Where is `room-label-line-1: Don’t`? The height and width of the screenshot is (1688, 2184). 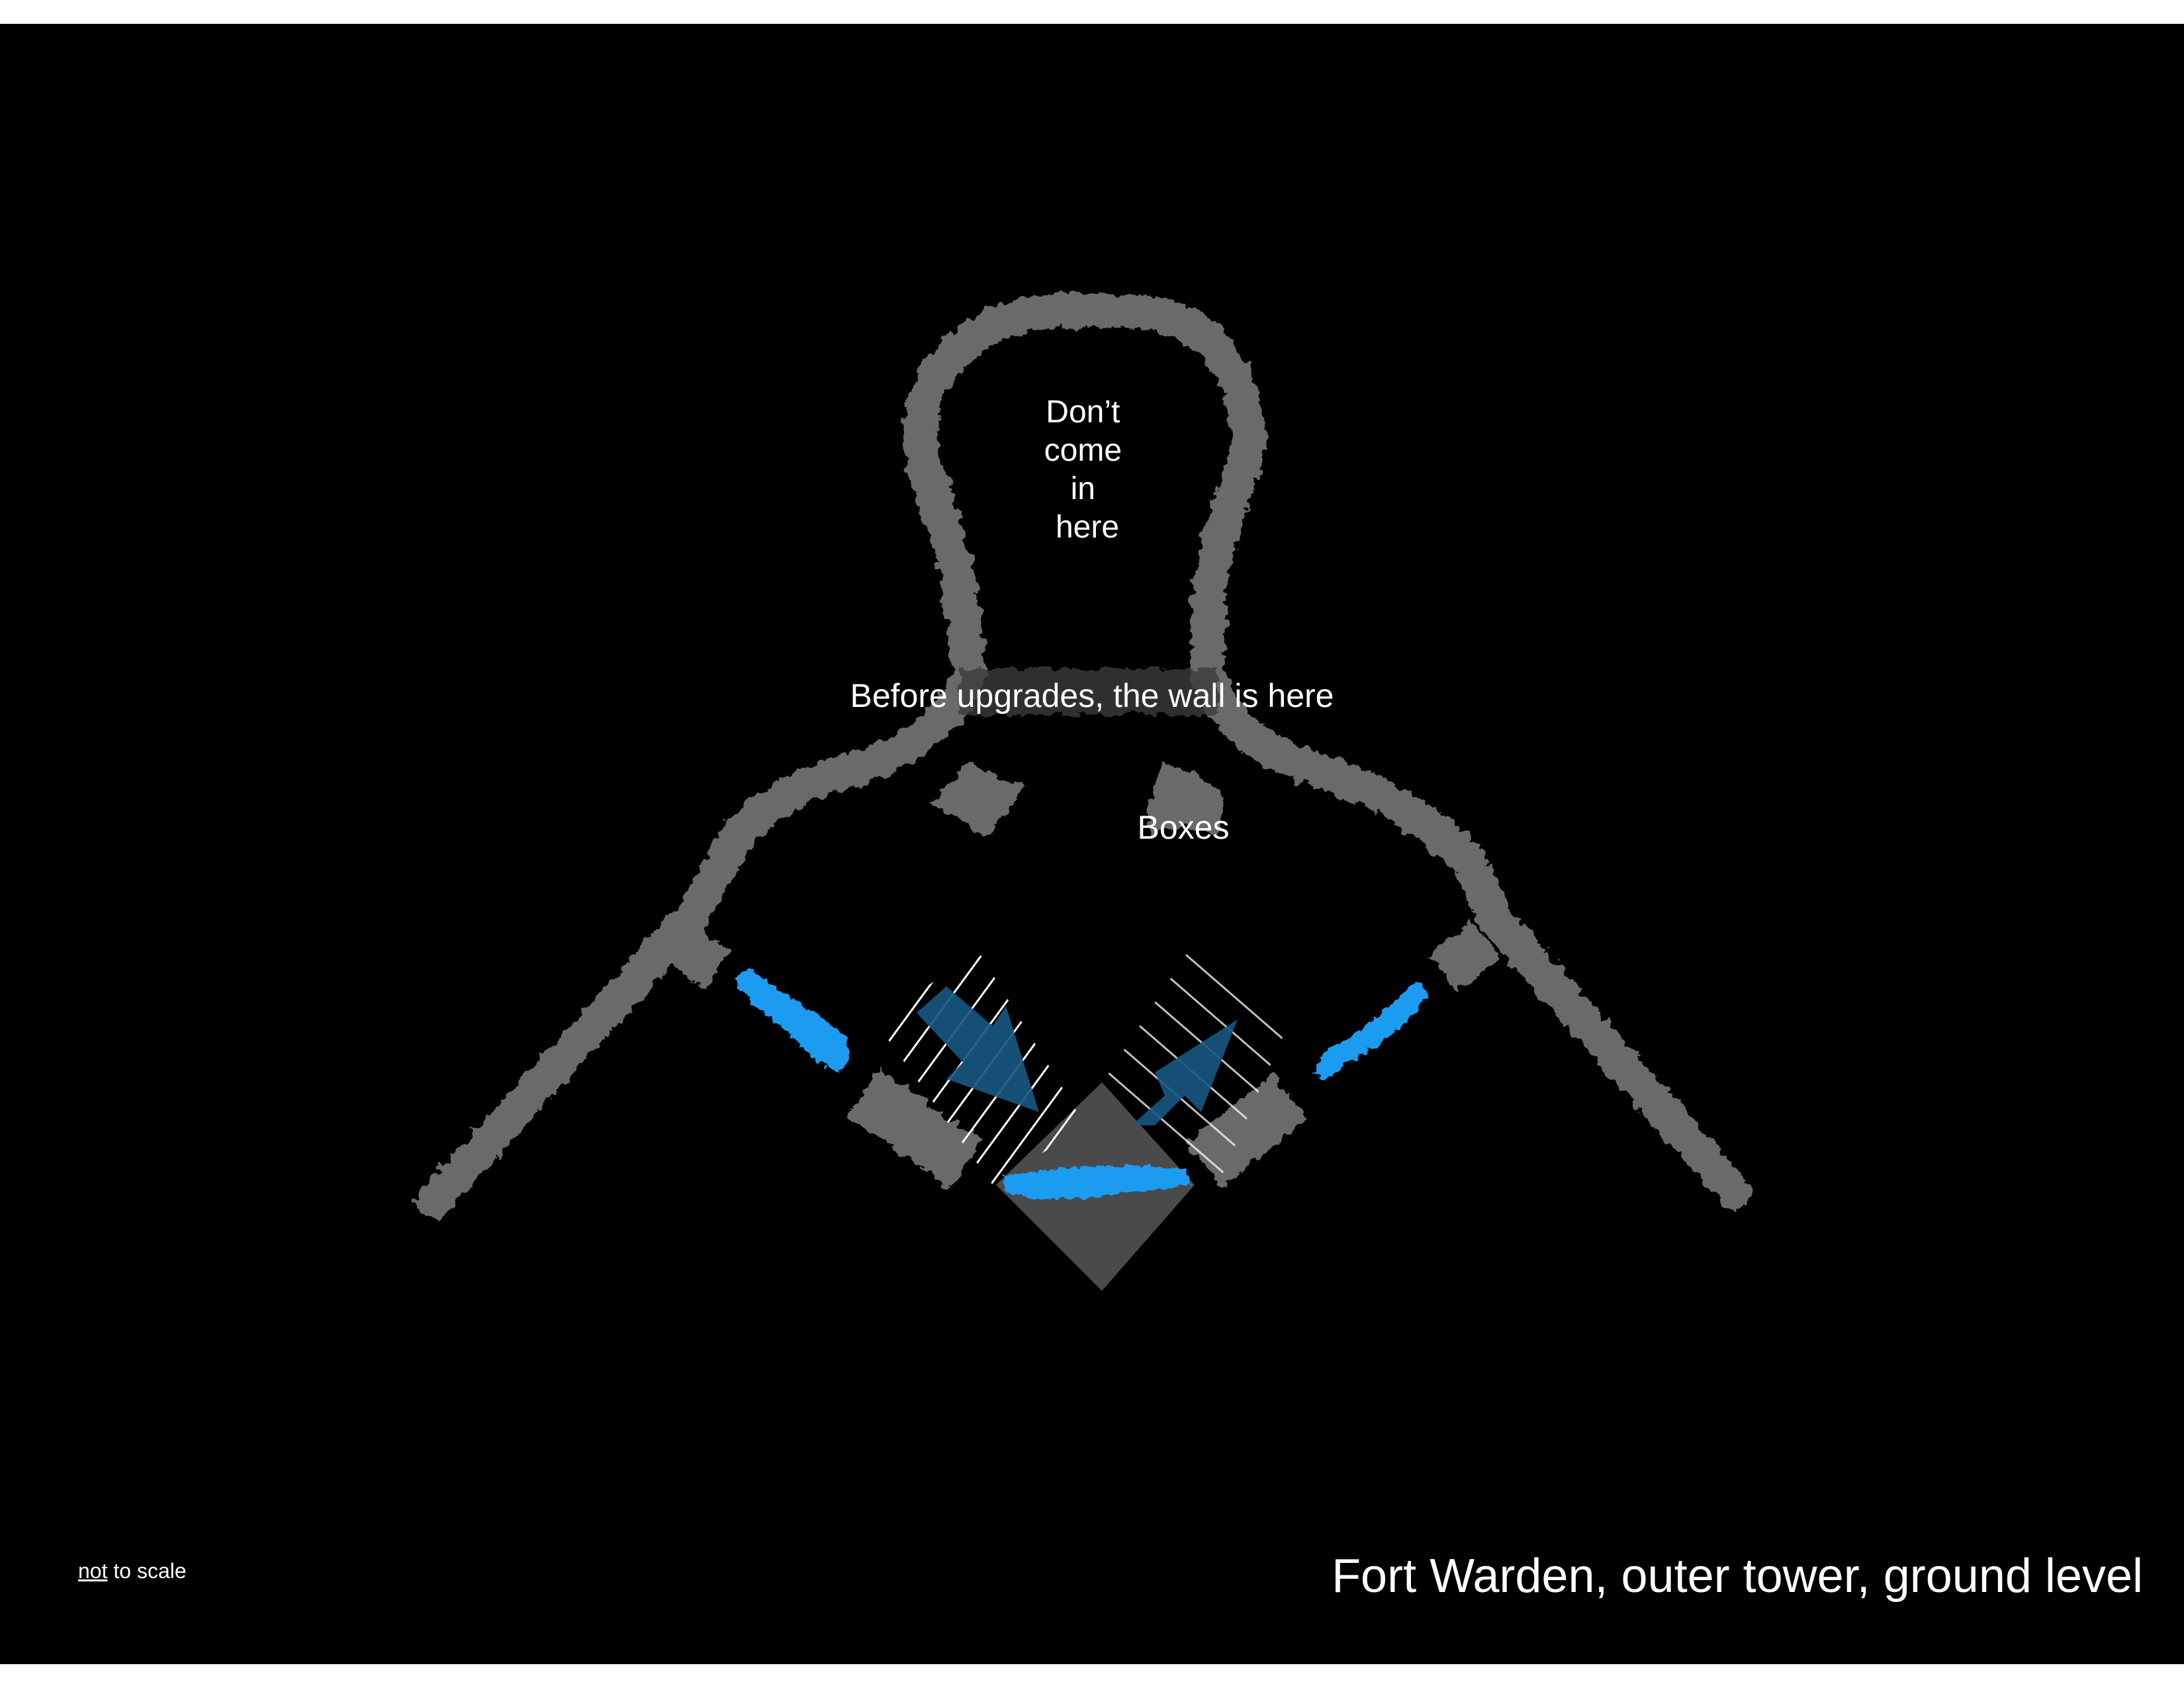
room-label-line-1: Don’t is located at coordinates (1083, 412).